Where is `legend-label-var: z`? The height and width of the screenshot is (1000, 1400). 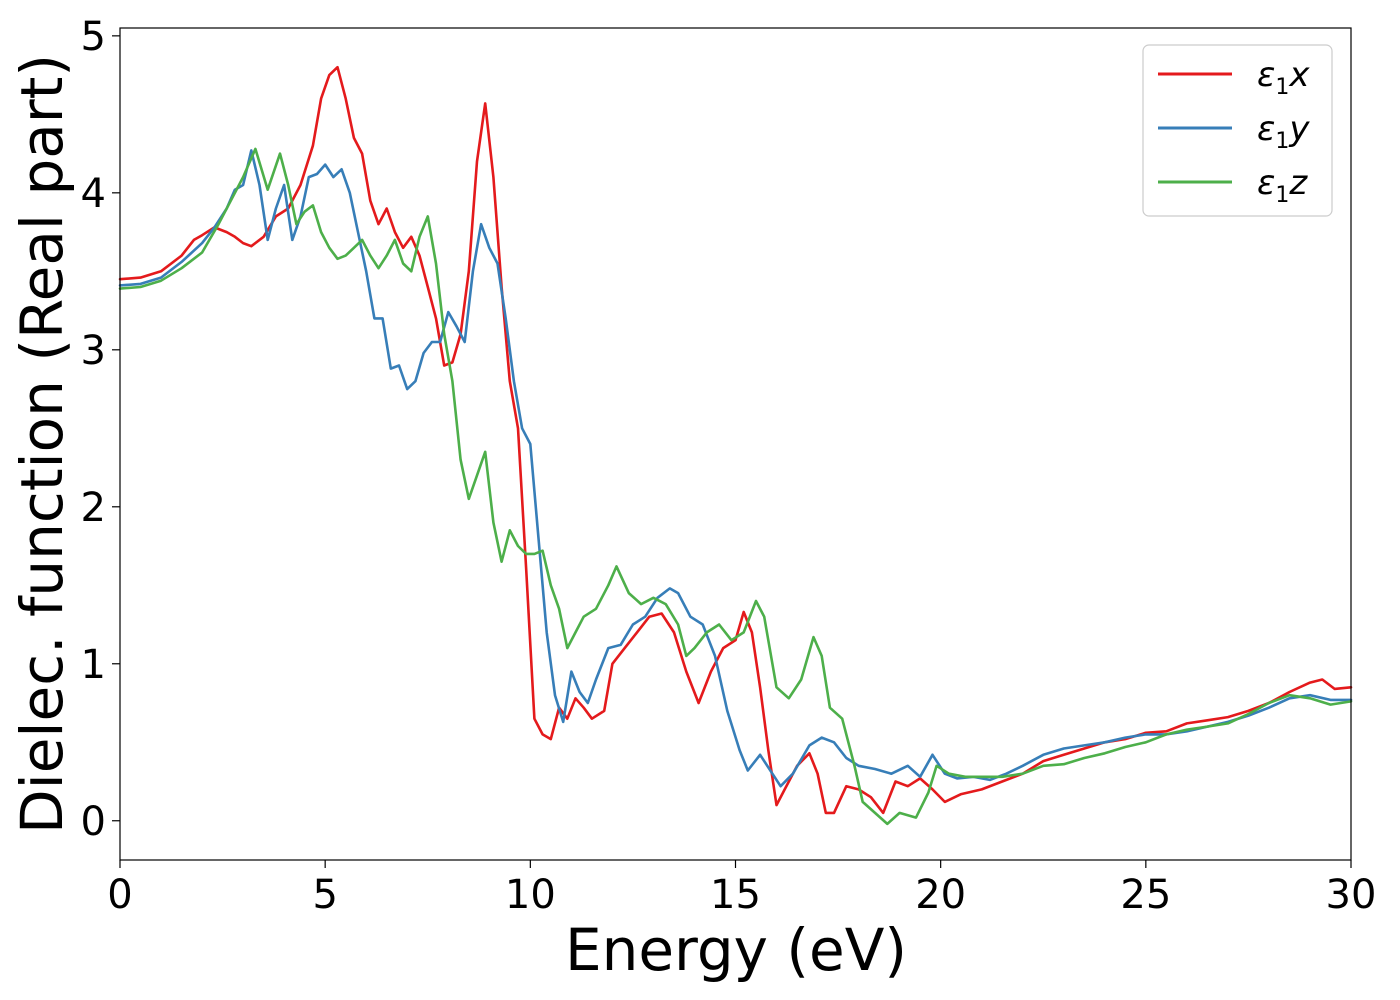 legend-label-var: z is located at coordinates (1298, 183).